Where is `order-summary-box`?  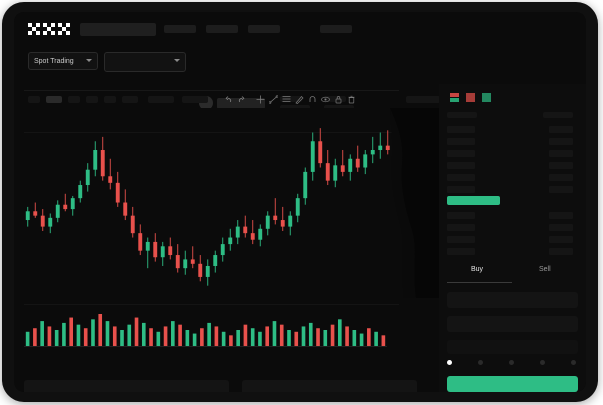
order-summary-box is located at coordinates (512, 347).